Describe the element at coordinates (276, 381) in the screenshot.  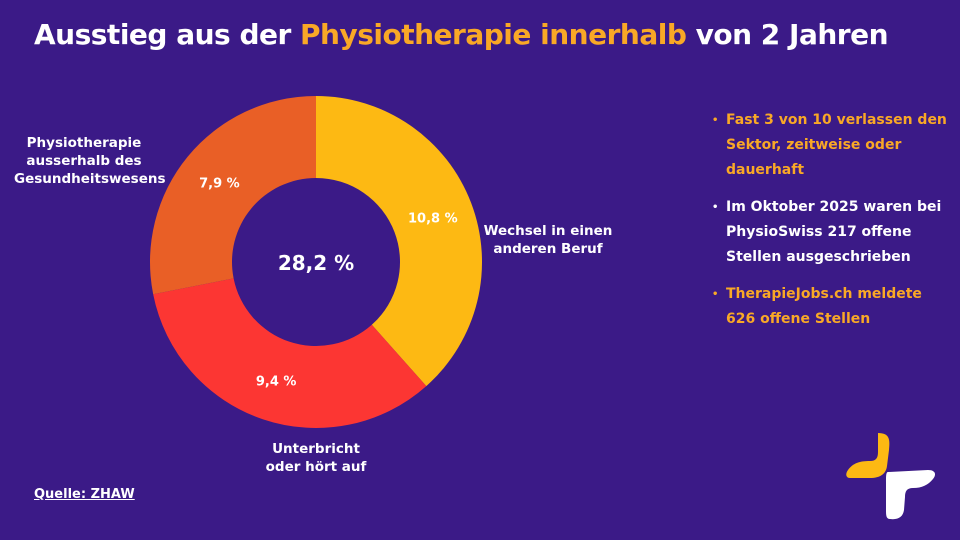
I see `slice-value-label: 9,4 %` at that location.